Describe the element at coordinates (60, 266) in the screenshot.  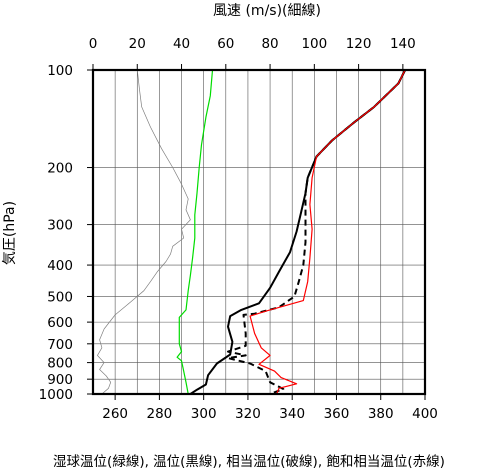
I see `pressure-tick-label: 400` at that location.